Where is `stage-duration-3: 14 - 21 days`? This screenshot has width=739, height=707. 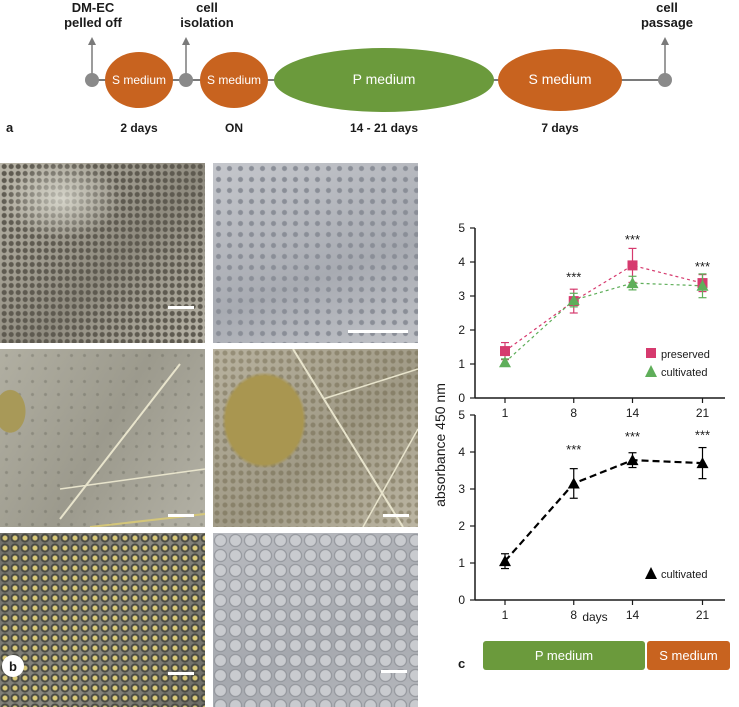
stage-duration-3: 14 - 21 days is located at coordinates (384, 128).